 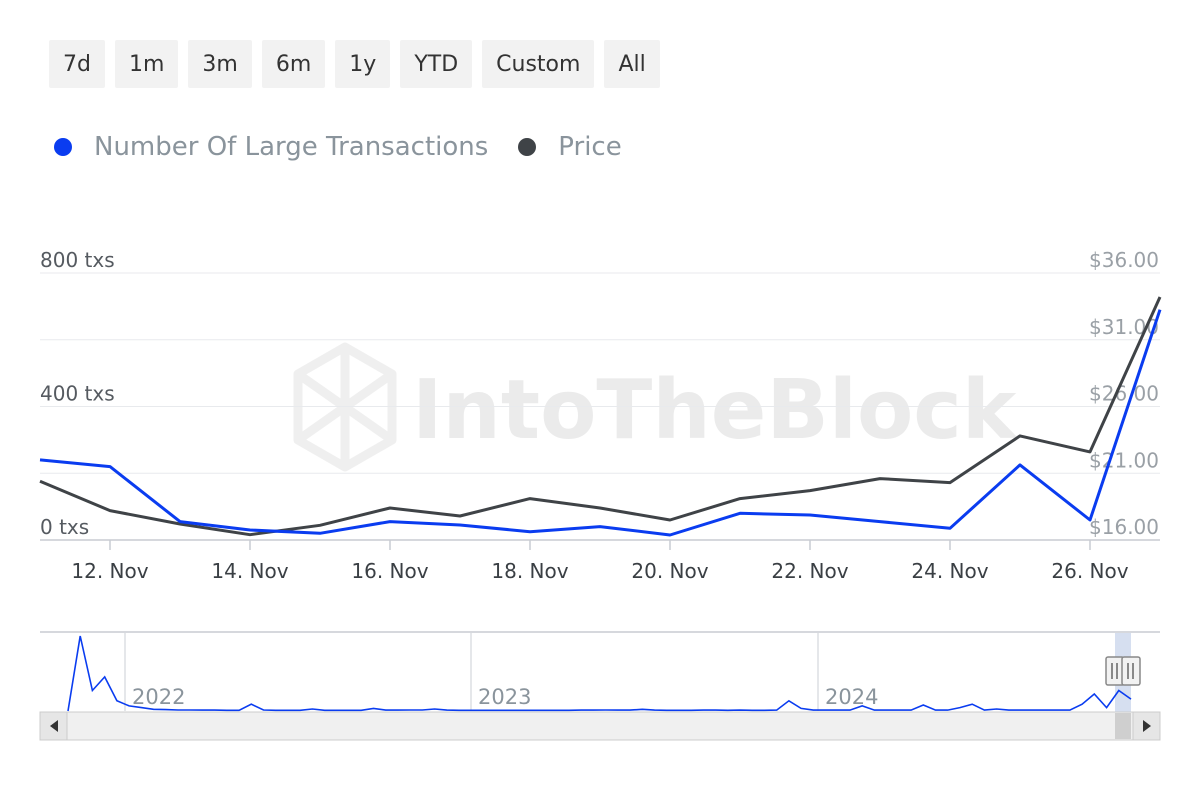 I want to click on scroll-left-button, so click(x=53, y=726).